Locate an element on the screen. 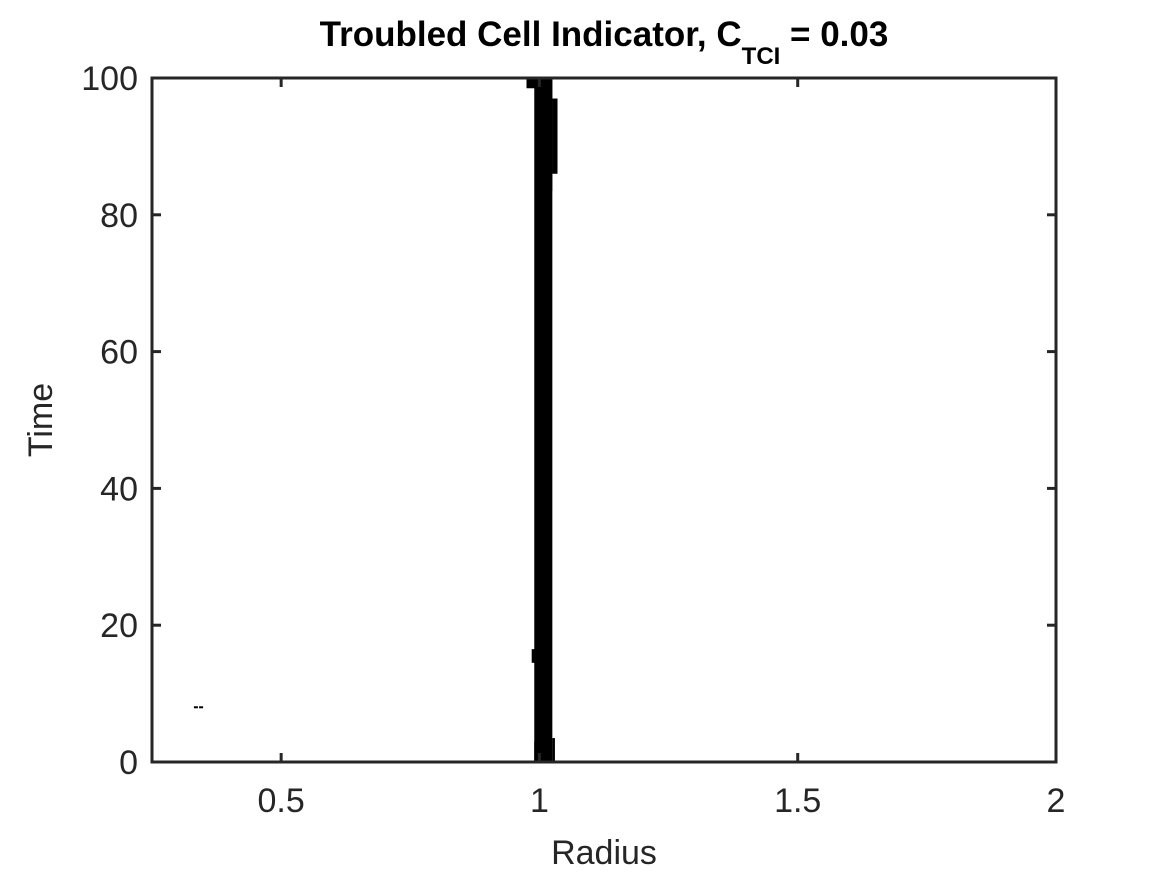 Image resolution: width=1167 pixels, height=875 pixels. y-tick-label: 100 is located at coordinates (109, 79).